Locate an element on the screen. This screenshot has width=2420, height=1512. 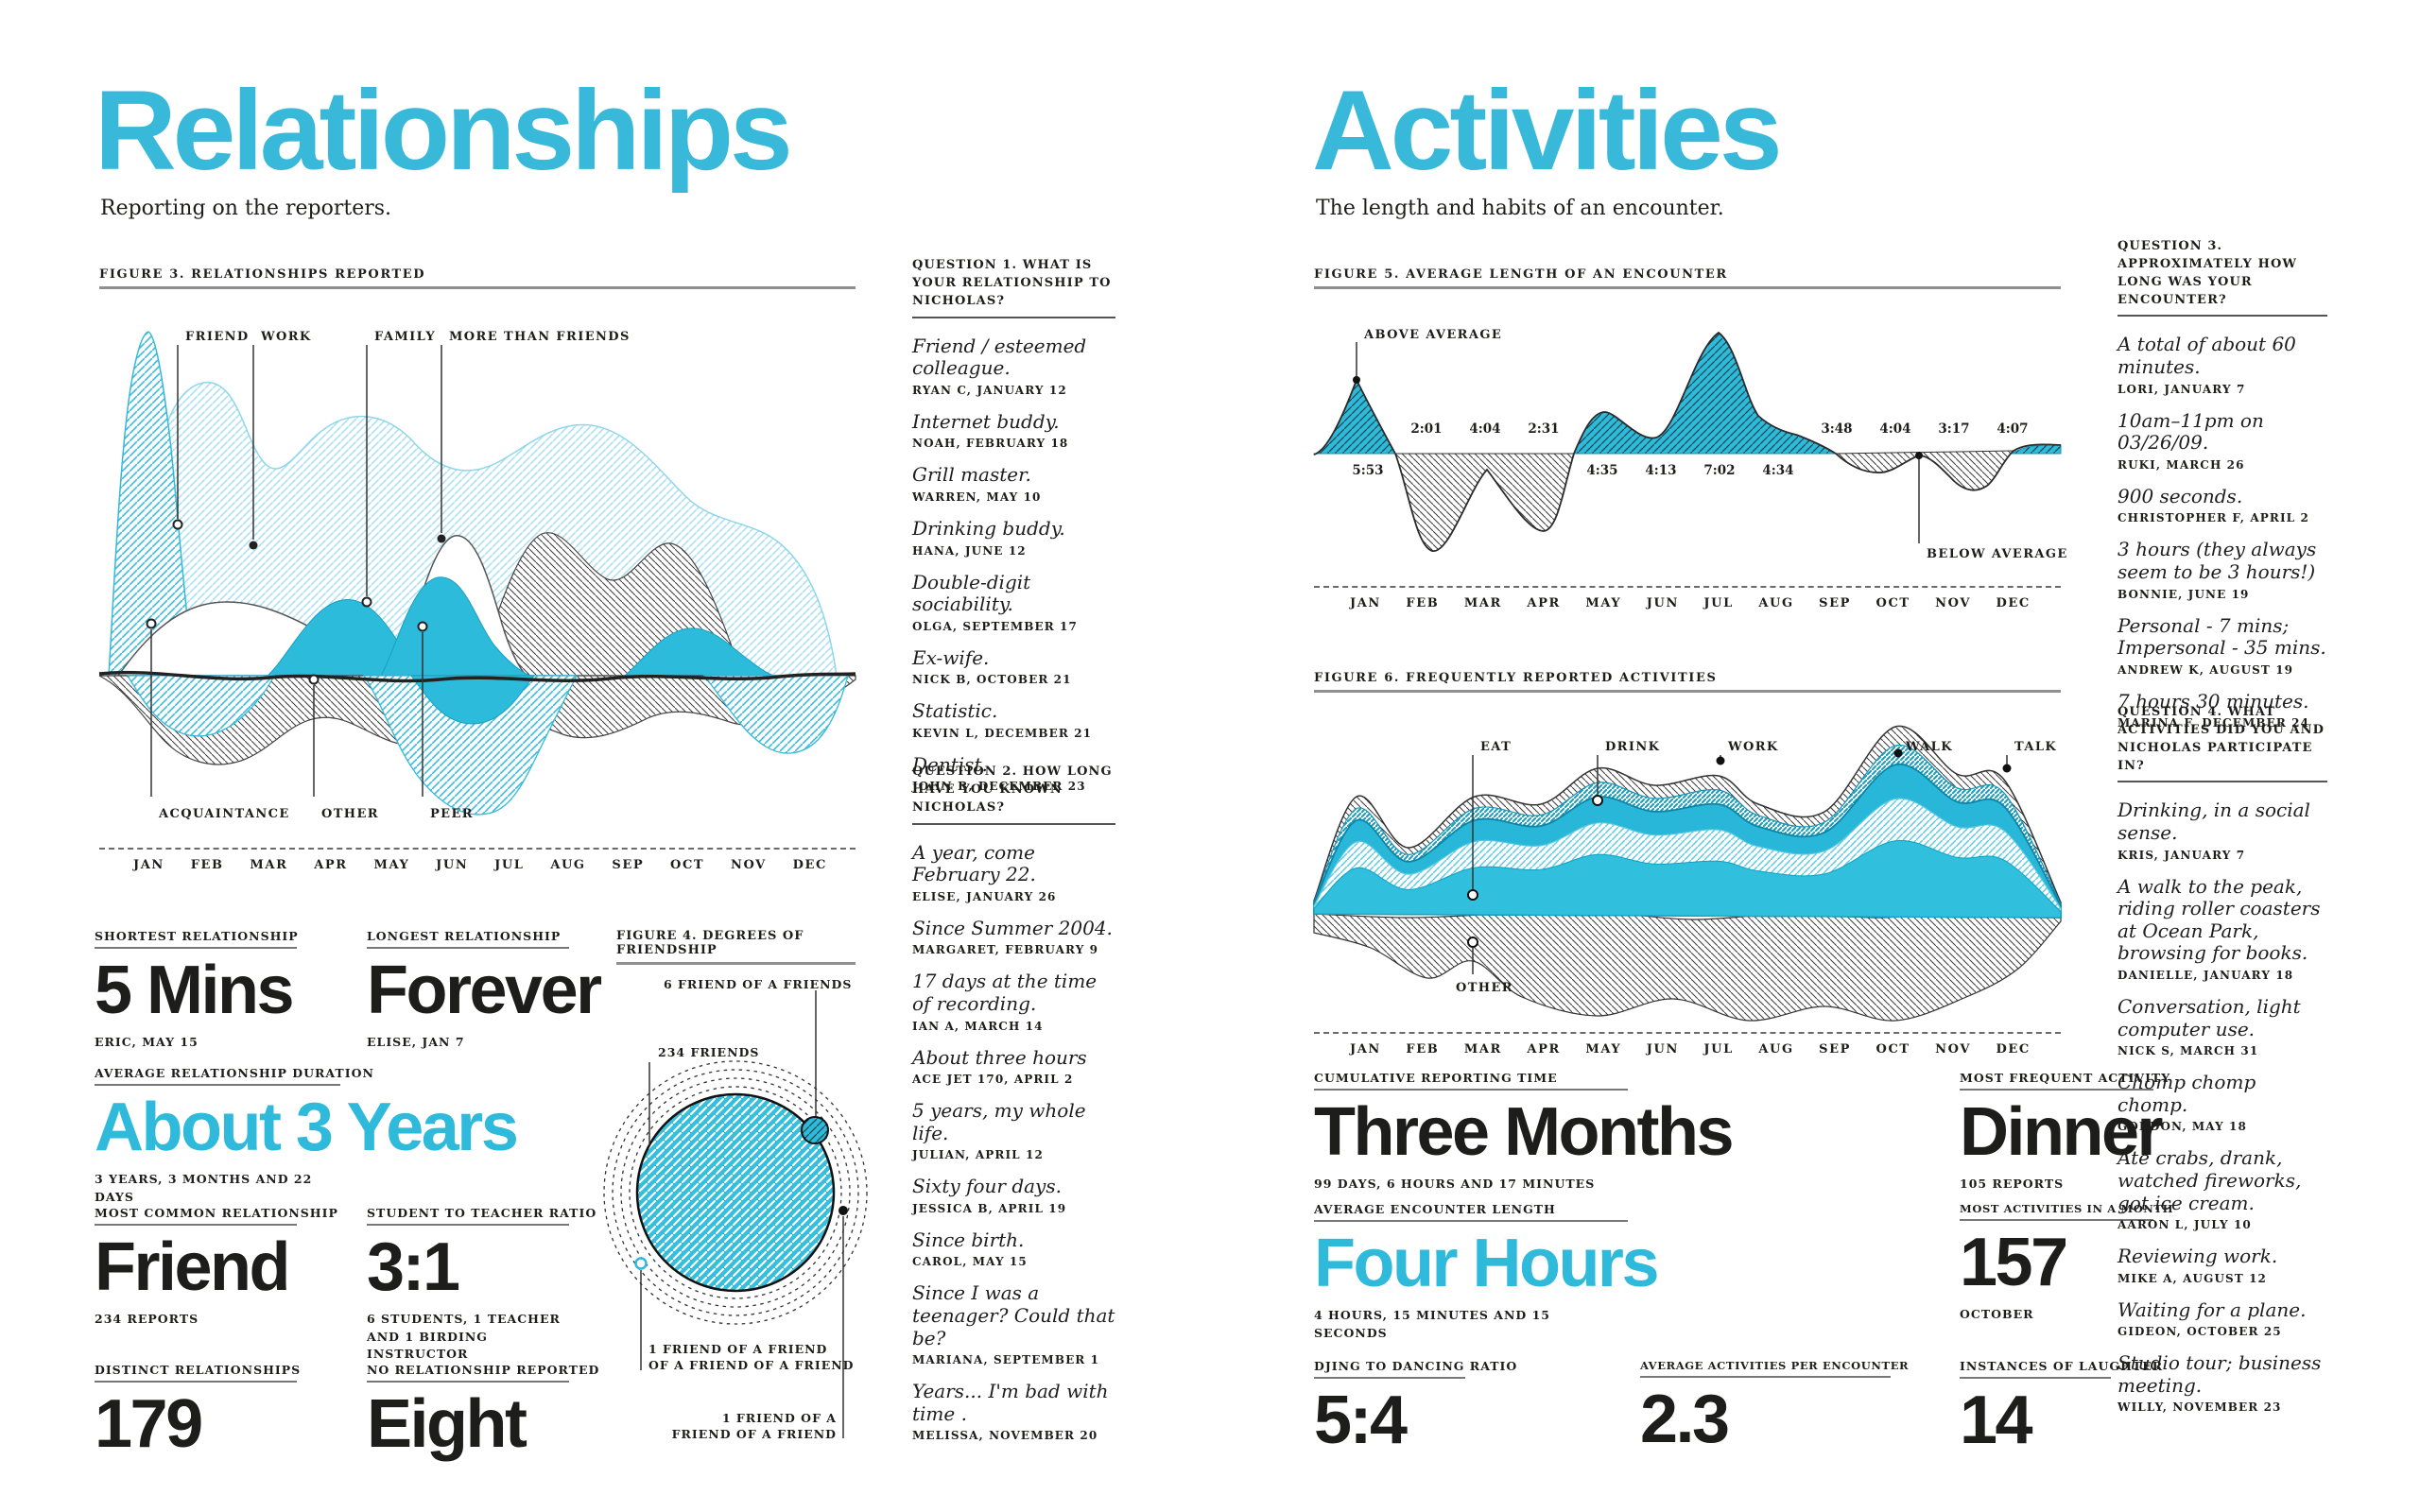
quote-attribution: RUKI, MARCH 26 is located at coordinates (2181, 464).